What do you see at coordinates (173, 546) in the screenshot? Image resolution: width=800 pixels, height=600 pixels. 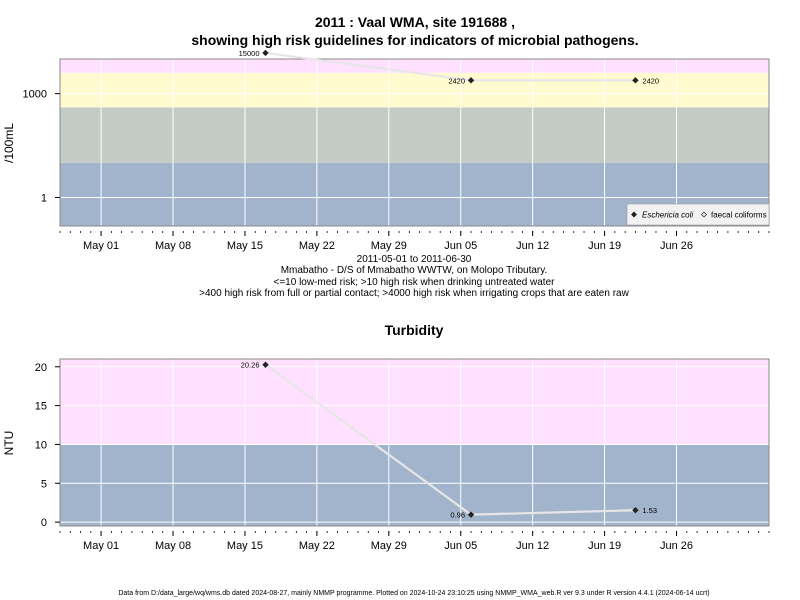 I see `chart2-x-tick-label-1: May 08` at bounding box center [173, 546].